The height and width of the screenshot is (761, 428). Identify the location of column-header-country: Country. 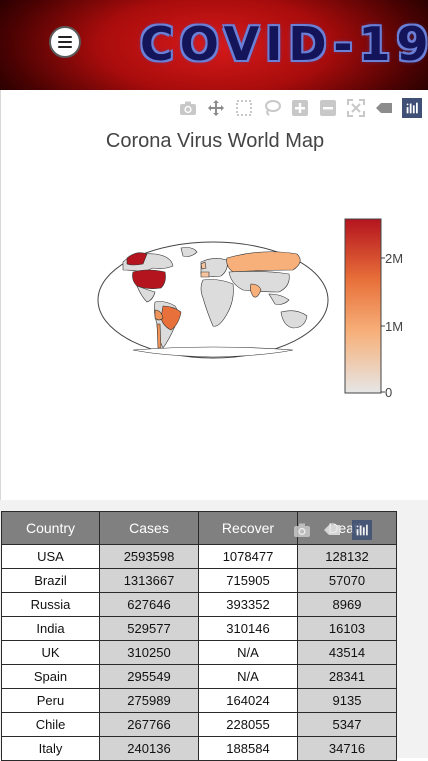
(51, 528).